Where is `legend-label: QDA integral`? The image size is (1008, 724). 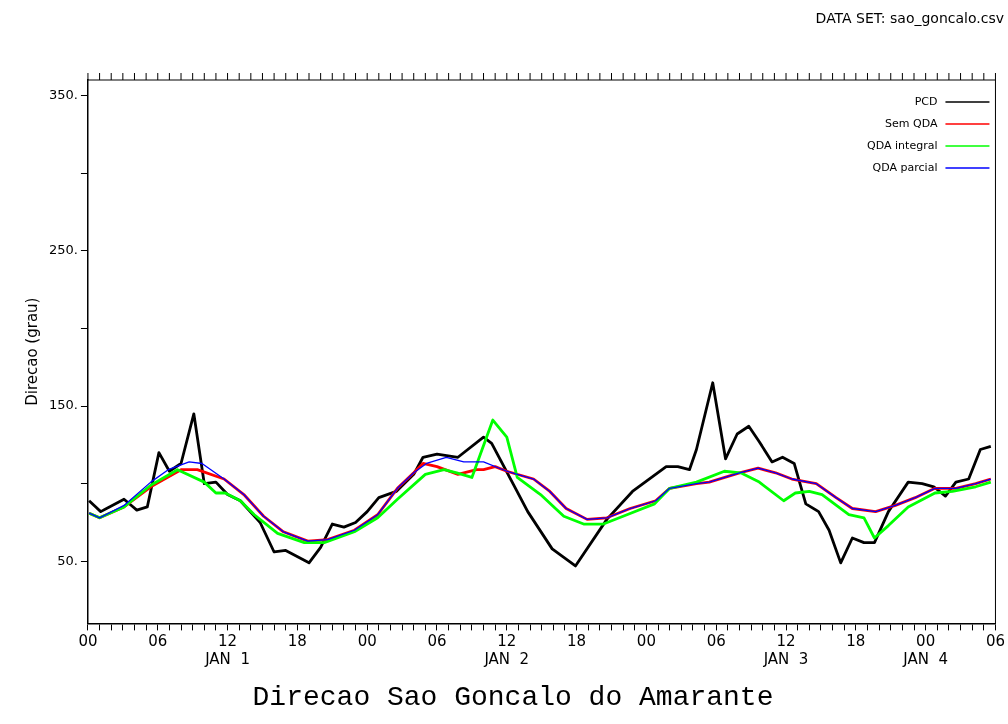
legend-label: QDA integral is located at coordinates (902, 145).